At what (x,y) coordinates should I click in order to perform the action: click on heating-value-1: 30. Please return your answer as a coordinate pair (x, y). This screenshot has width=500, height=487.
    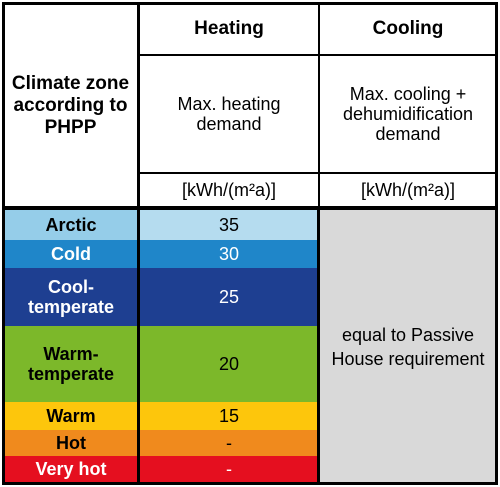
    Looking at the image, I should click on (229, 254).